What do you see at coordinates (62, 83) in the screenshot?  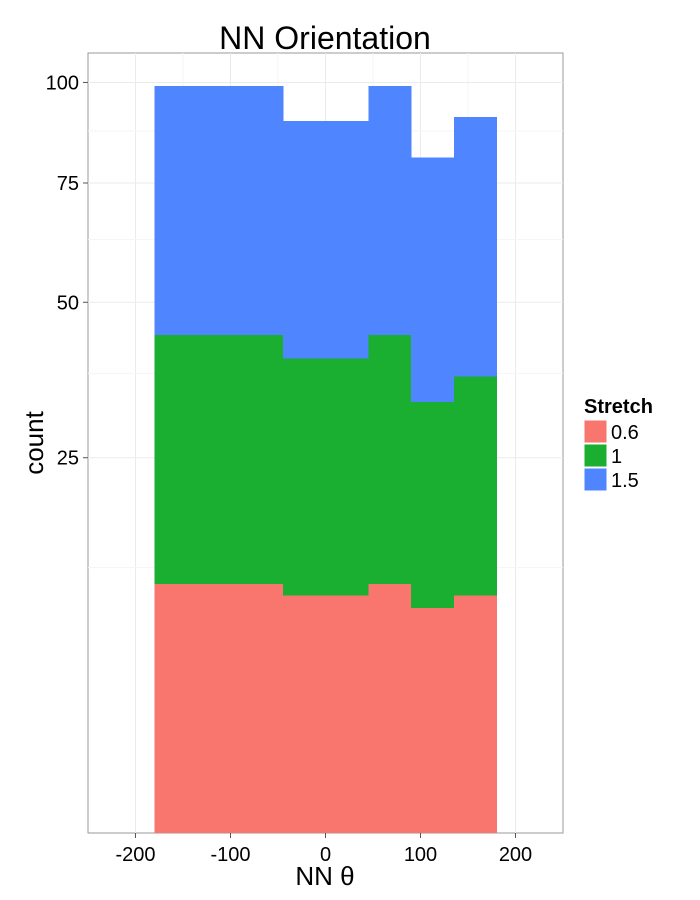 I see `y-tick-label: 100` at bounding box center [62, 83].